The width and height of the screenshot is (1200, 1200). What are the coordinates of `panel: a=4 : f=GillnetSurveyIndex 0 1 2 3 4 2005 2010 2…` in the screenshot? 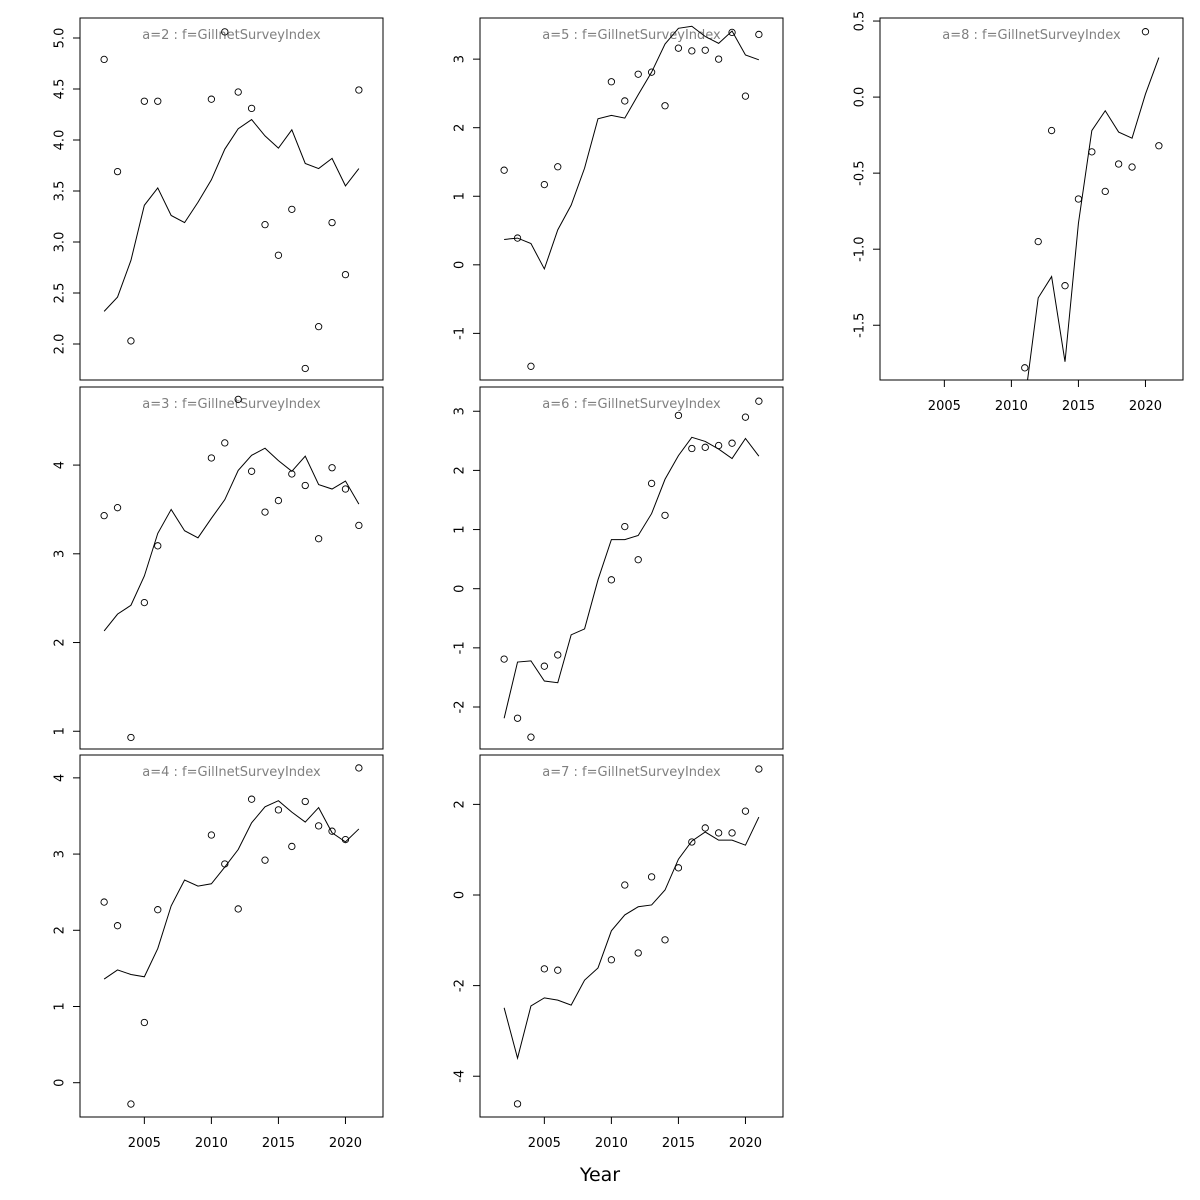 It's located at (218, 952).